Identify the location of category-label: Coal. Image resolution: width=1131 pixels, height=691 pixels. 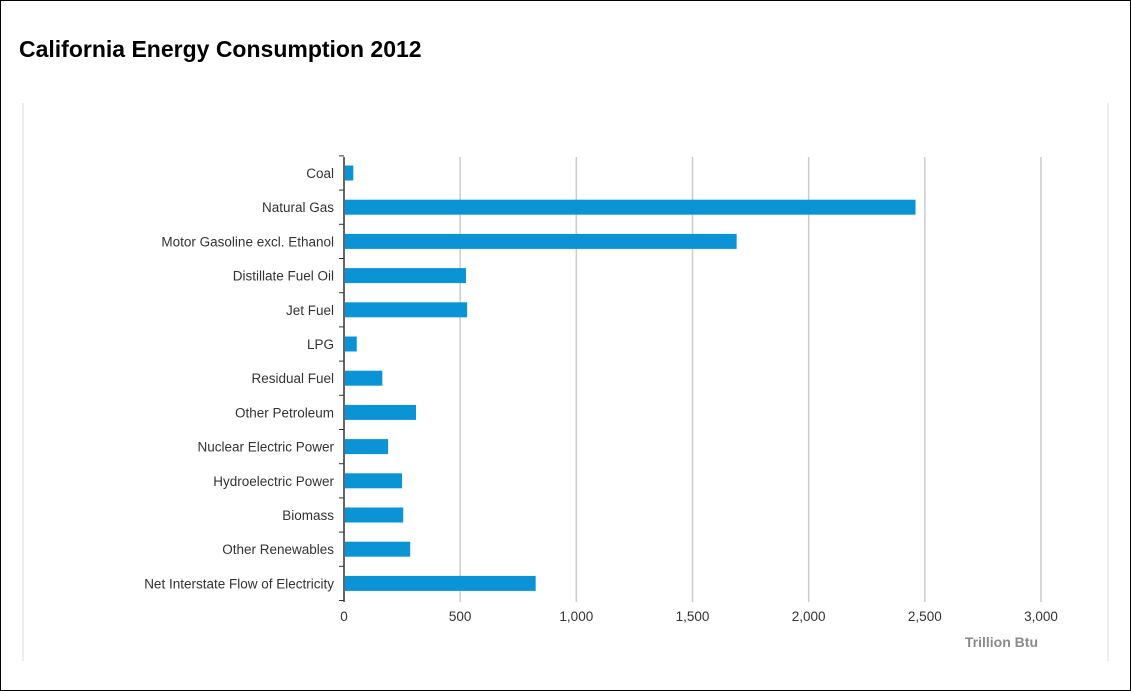
(320, 173).